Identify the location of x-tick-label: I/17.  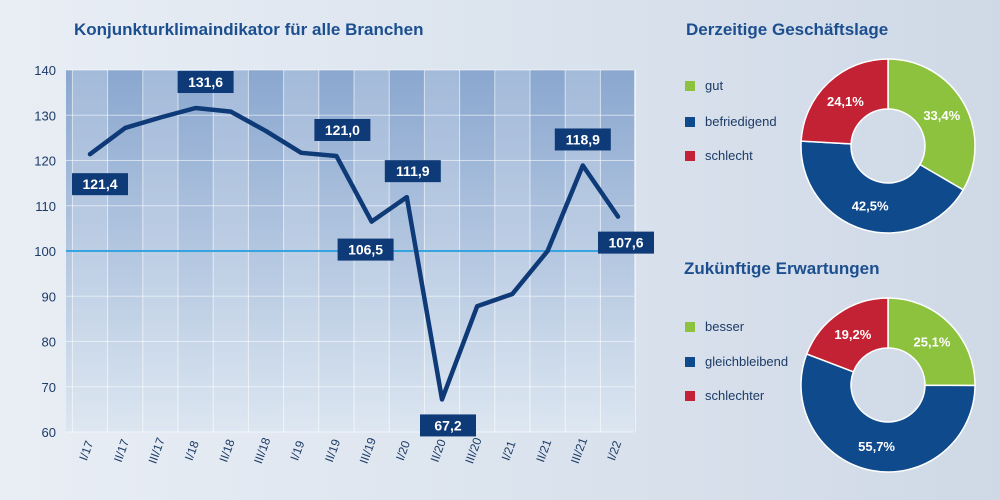
(86, 451).